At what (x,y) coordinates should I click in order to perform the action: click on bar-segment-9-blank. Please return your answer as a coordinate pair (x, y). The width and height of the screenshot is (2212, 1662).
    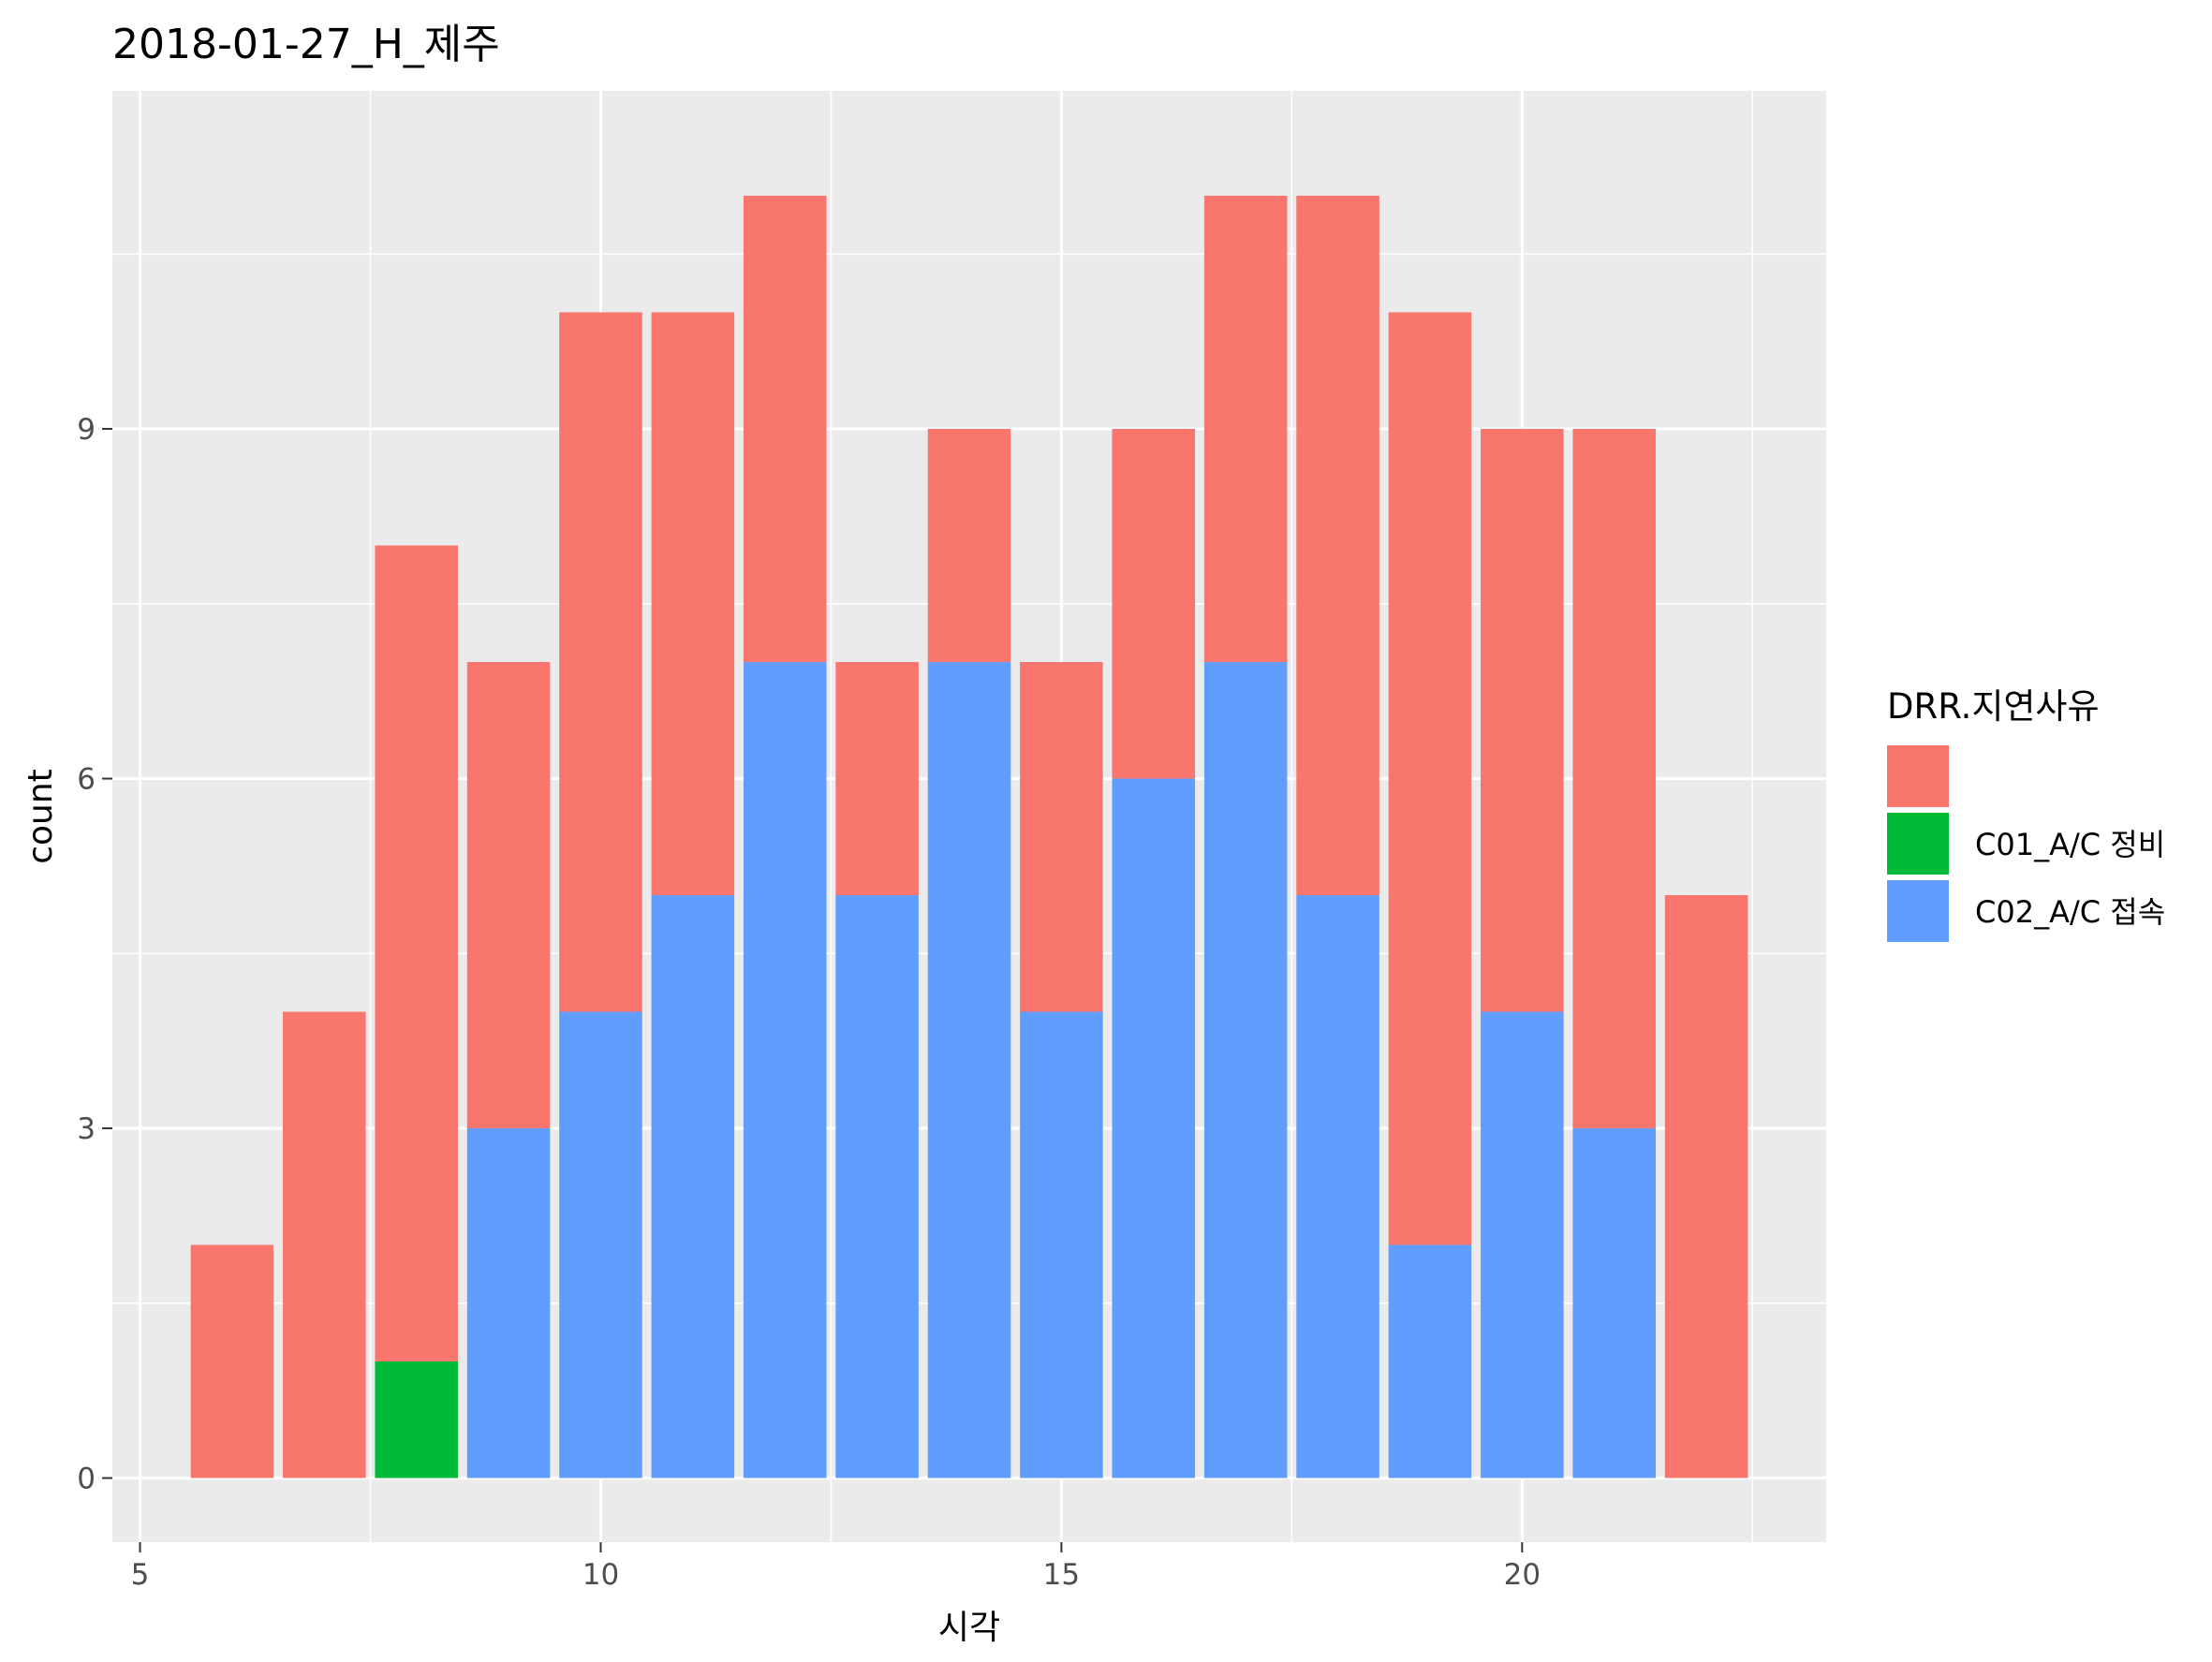
    Looking at the image, I should click on (508, 895).